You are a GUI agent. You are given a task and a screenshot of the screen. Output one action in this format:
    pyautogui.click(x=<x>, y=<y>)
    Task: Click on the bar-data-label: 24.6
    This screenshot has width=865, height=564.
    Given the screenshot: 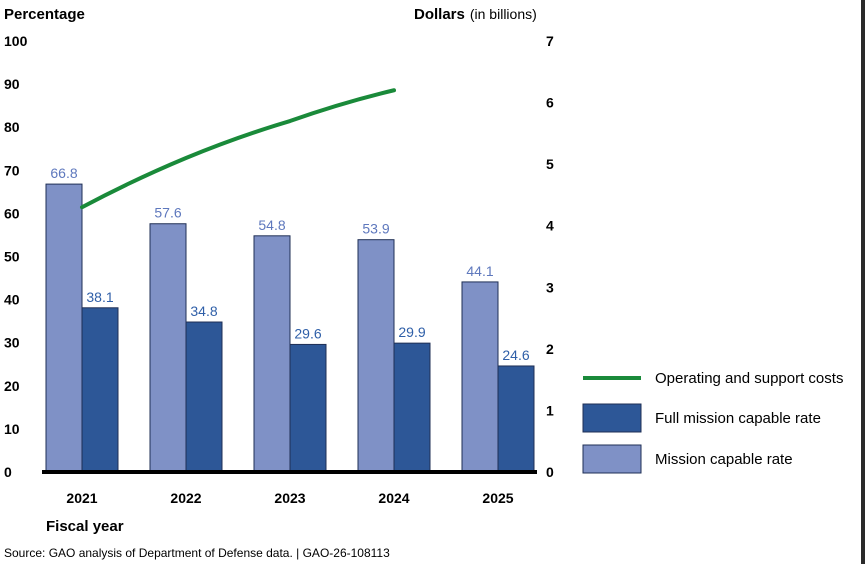 What is the action you would take?
    pyautogui.click(x=515, y=355)
    